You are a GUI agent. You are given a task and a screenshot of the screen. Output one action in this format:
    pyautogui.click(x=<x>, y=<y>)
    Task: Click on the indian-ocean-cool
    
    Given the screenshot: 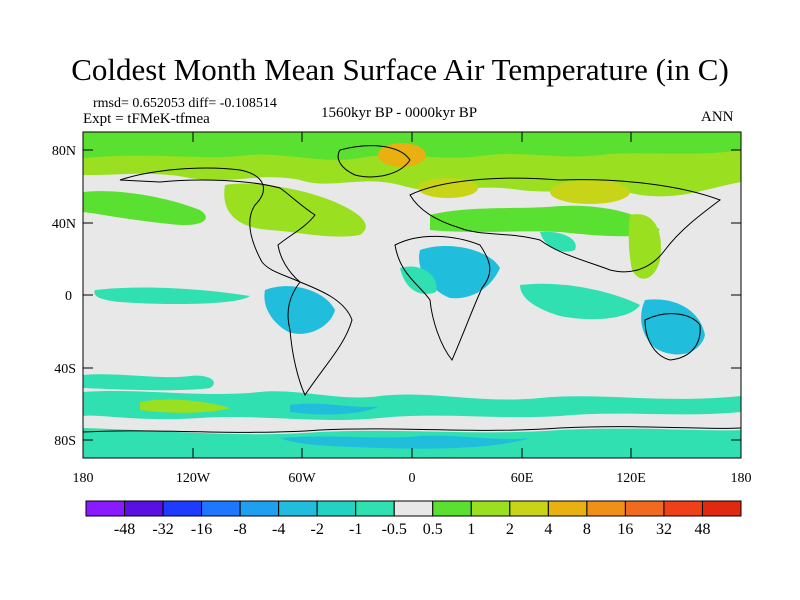 What is the action you would take?
    pyautogui.click(x=580, y=301)
    